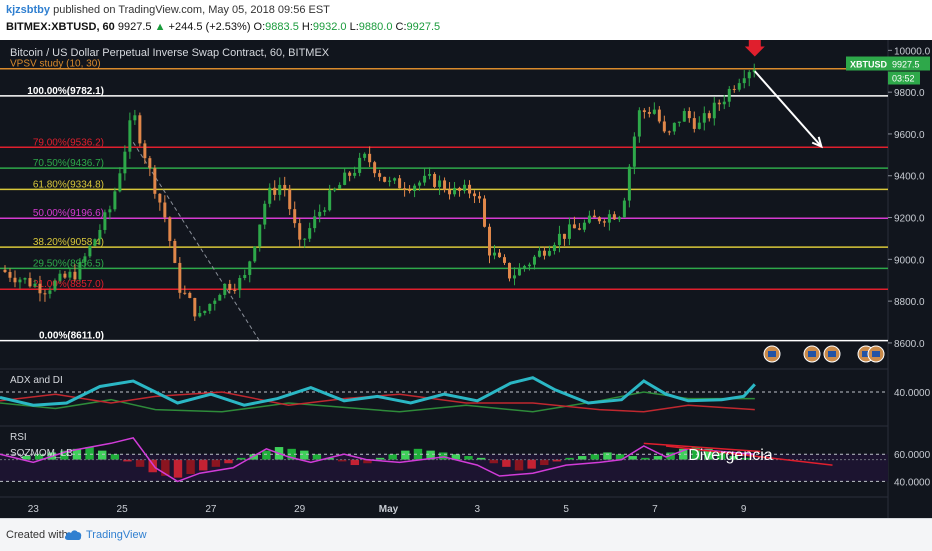  Describe the element at coordinates (867, 63) in the screenshot. I see `price-tag-label-bg` at that location.